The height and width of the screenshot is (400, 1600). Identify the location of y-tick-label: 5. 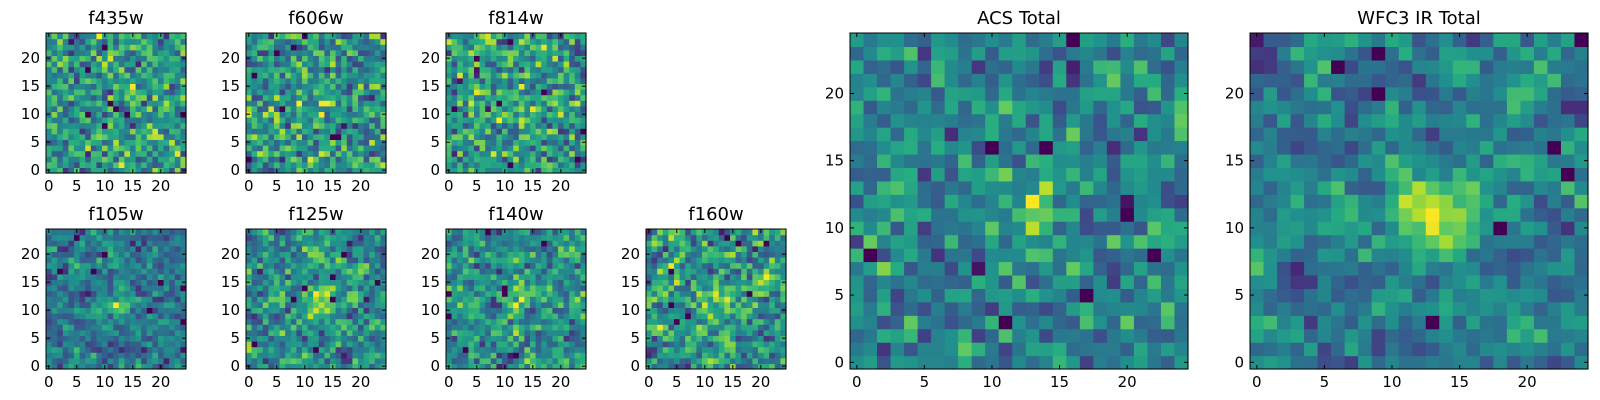
(435, 338).